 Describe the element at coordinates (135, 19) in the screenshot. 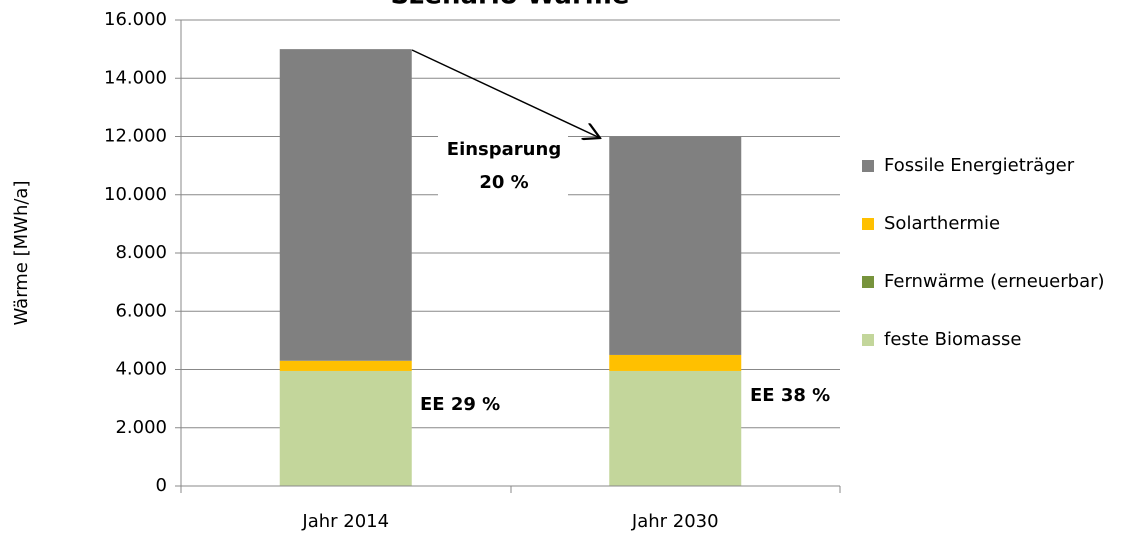

I see `y-tick-label: 16.000` at that location.